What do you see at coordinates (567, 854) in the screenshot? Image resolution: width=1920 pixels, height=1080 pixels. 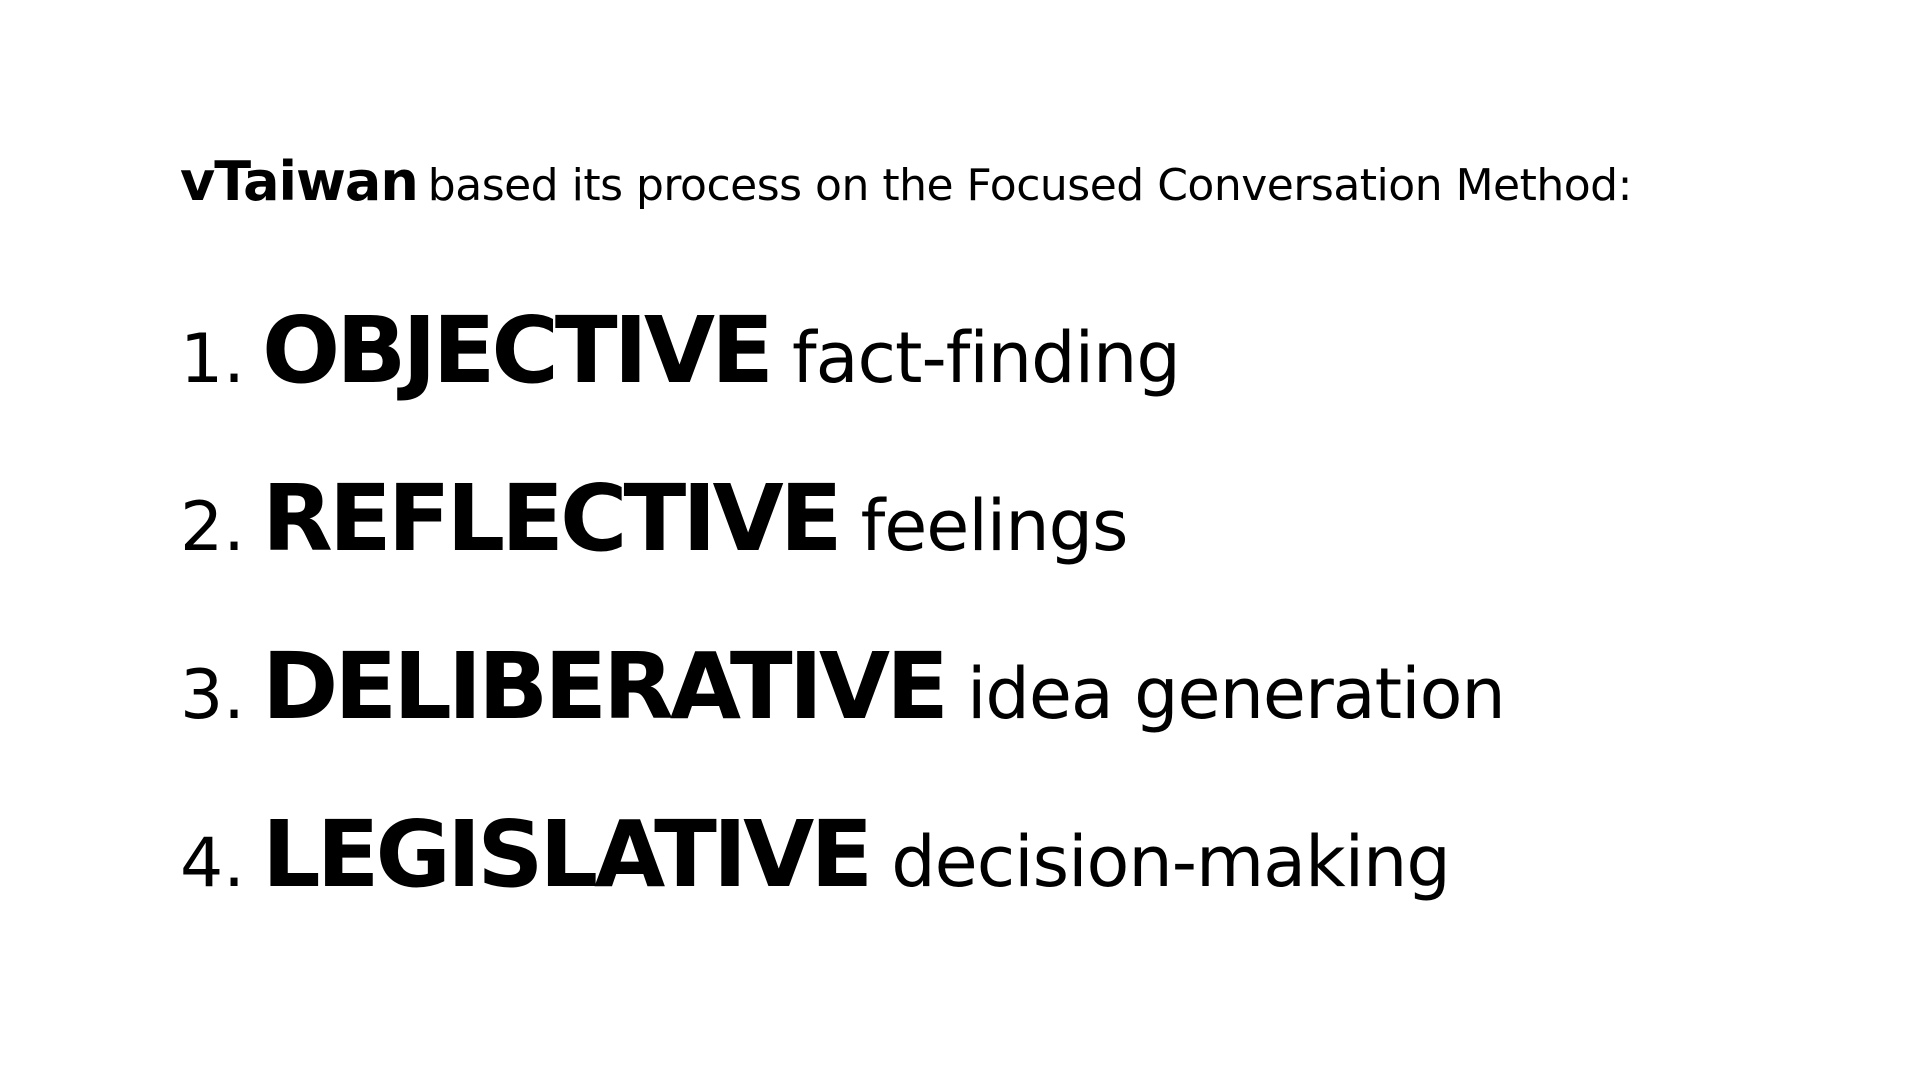 I see `step-term: LEGISLATIVE` at bounding box center [567, 854].